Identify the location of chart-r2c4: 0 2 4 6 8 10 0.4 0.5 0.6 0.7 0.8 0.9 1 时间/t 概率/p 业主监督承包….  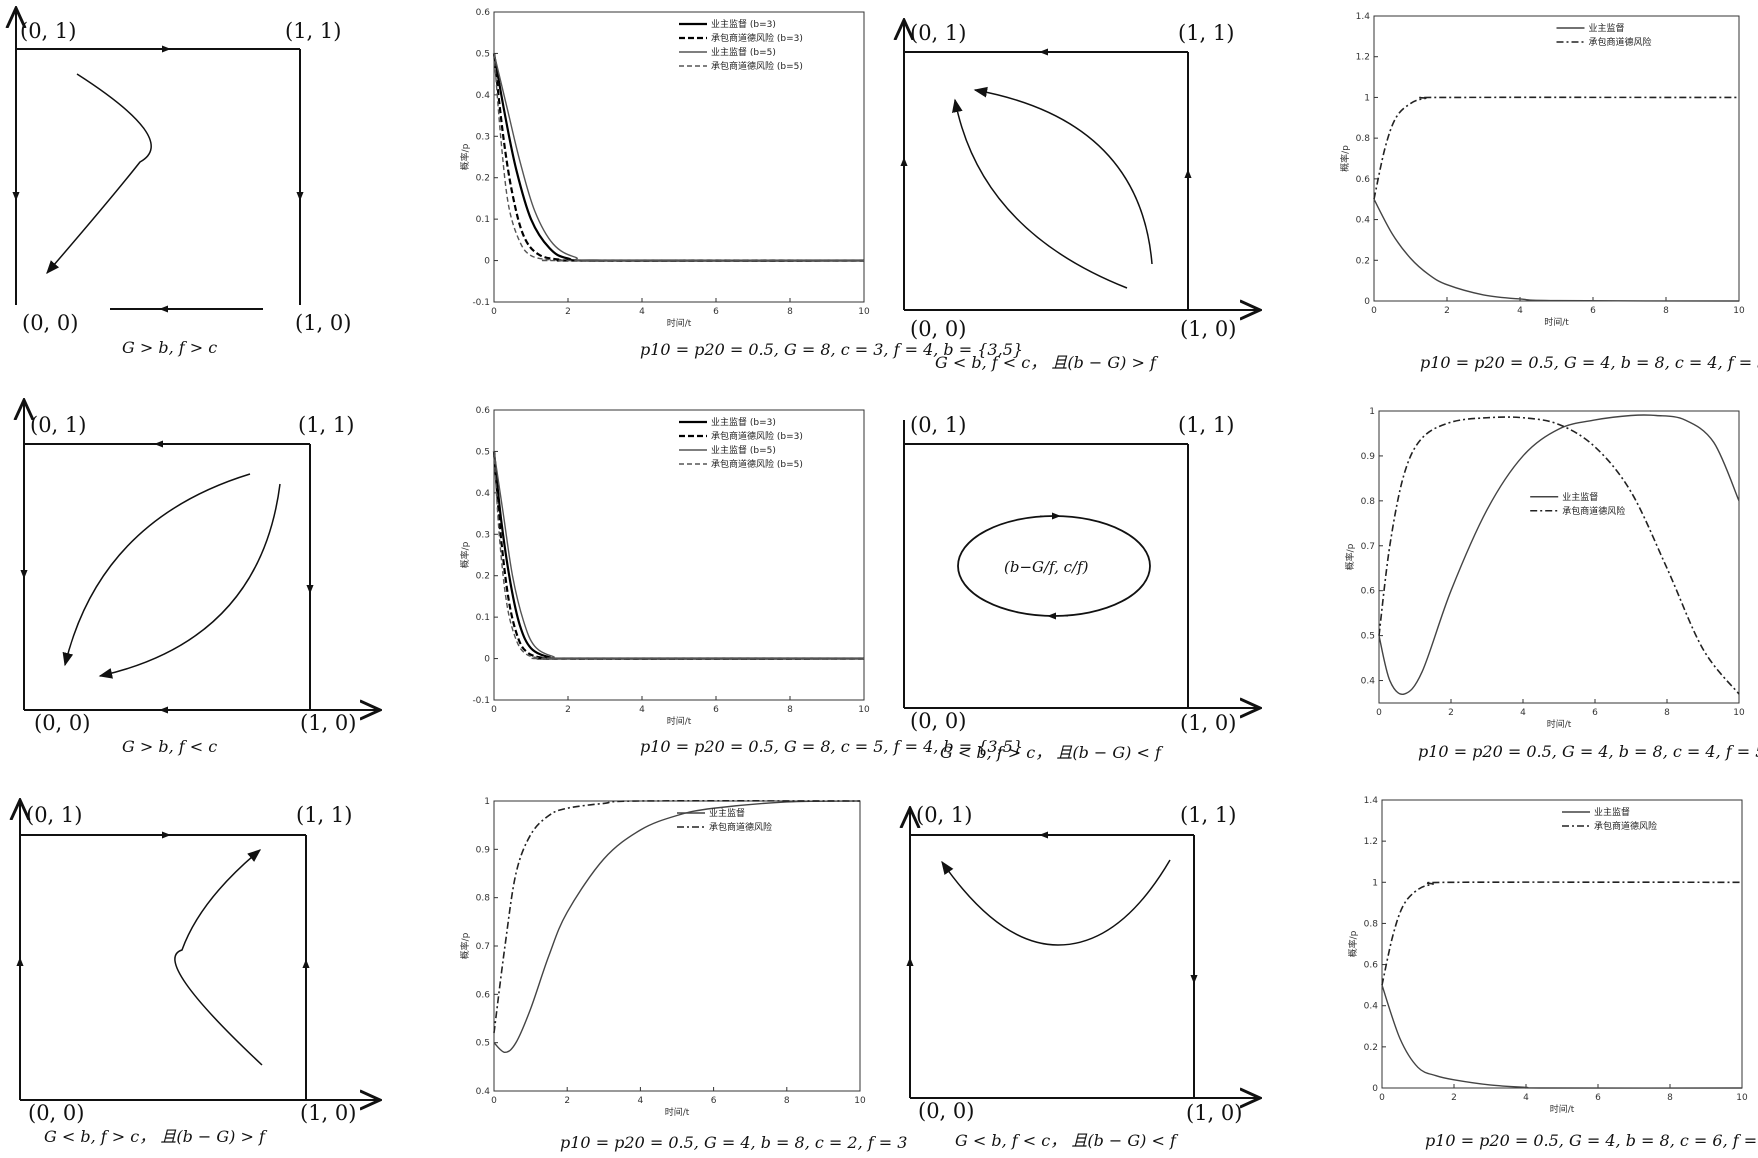
(1551, 584).